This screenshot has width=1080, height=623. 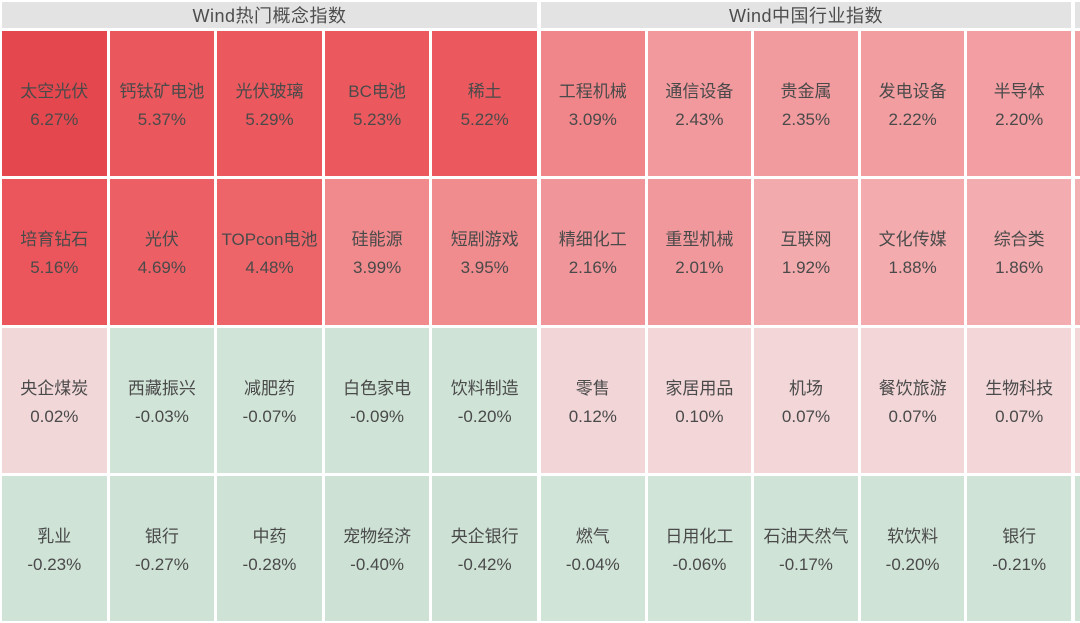 What do you see at coordinates (162, 400) in the screenshot?
I see `heatmap-cell: 西藏振兴 -0.03%` at bounding box center [162, 400].